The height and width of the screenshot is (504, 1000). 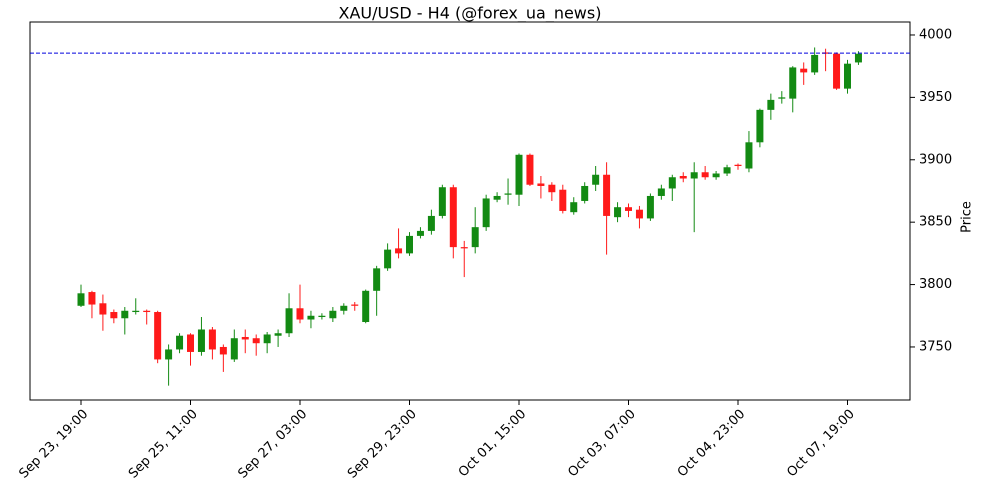 What do you see at coordinates (935, 159) in the screenshot?
I see `y-tick-label: 3900` at bounding box center [935, 159].